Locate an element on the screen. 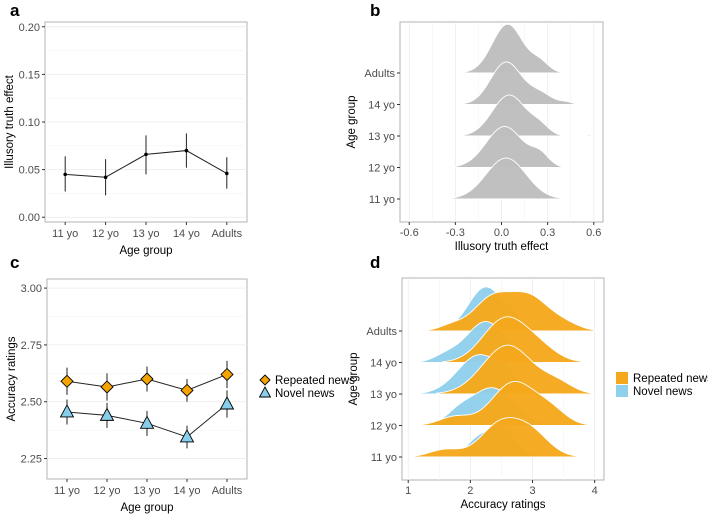 Image resolution: width=708 pixels, height=515 pixels. y-axis-label: Accuracy ratings is located at coordinates (12, 378).